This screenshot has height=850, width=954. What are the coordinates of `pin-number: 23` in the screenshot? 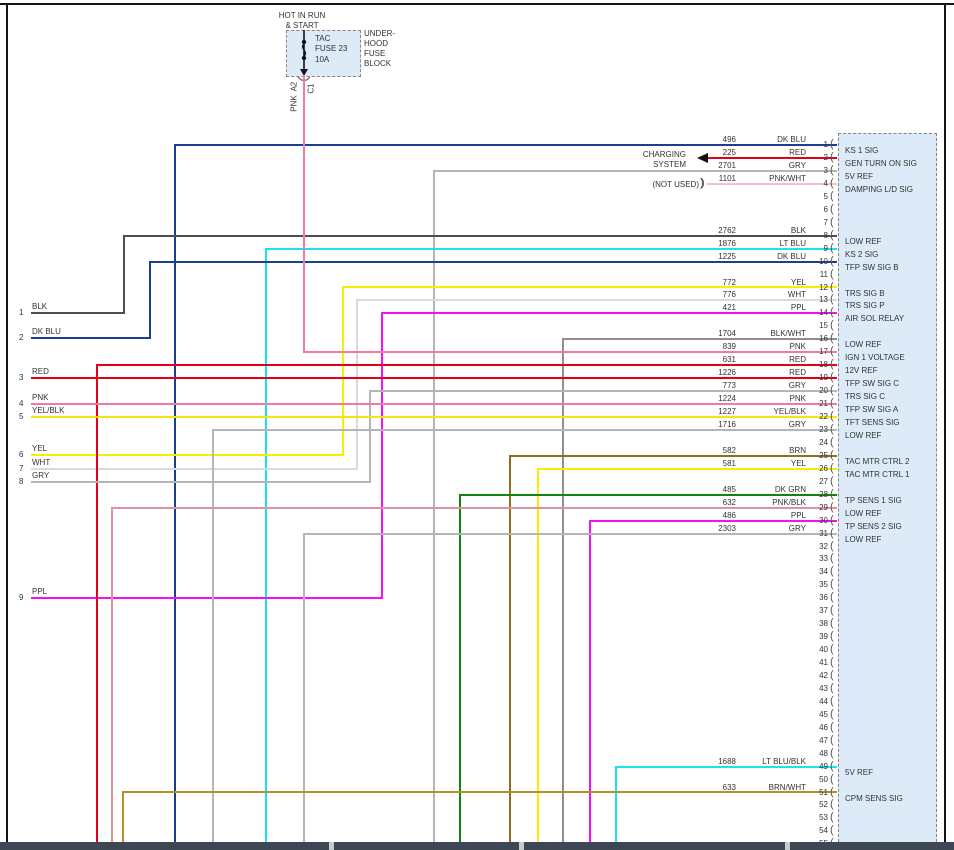 It's located at (823, 429).